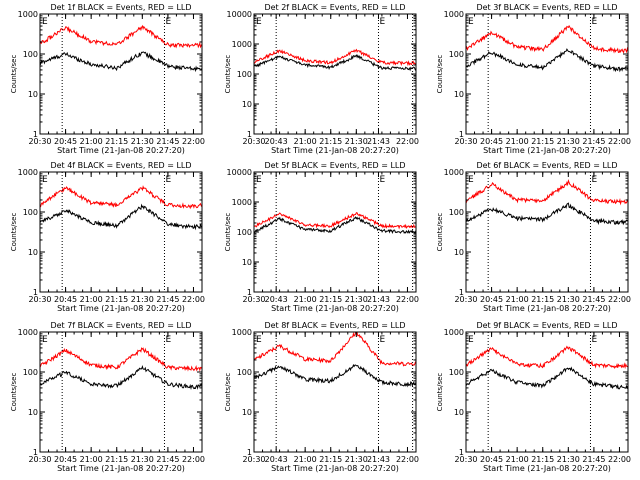 The width and height of the screenshot is (640, 480). Describe the element at coordinates (334, 325) in the screenshot. I see `chart-title: Det 8f BLACK = Events, RED = LLD` at that location.